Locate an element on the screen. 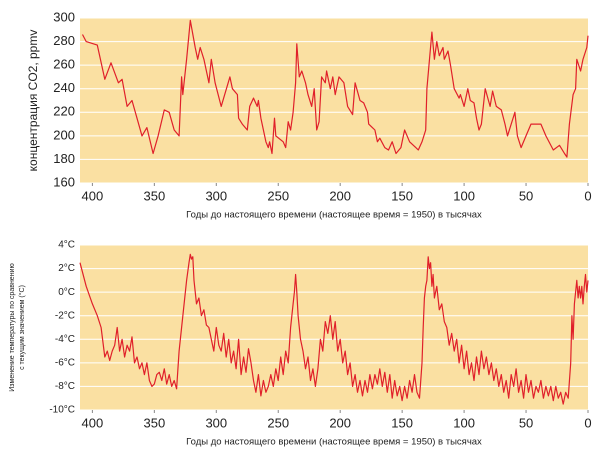  y-tick-label: 220 is located at coordinates (64, 111).